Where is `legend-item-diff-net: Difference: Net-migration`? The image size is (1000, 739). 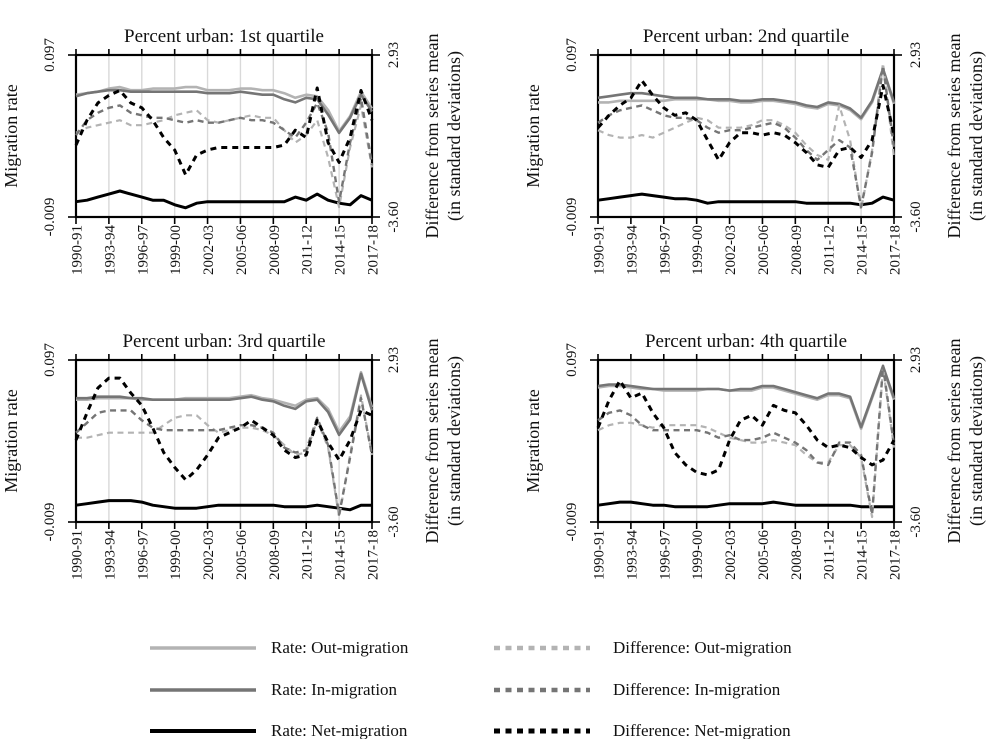
legend-item-diff-net: Difference: Net-migration is located at coordinates (641, 728).